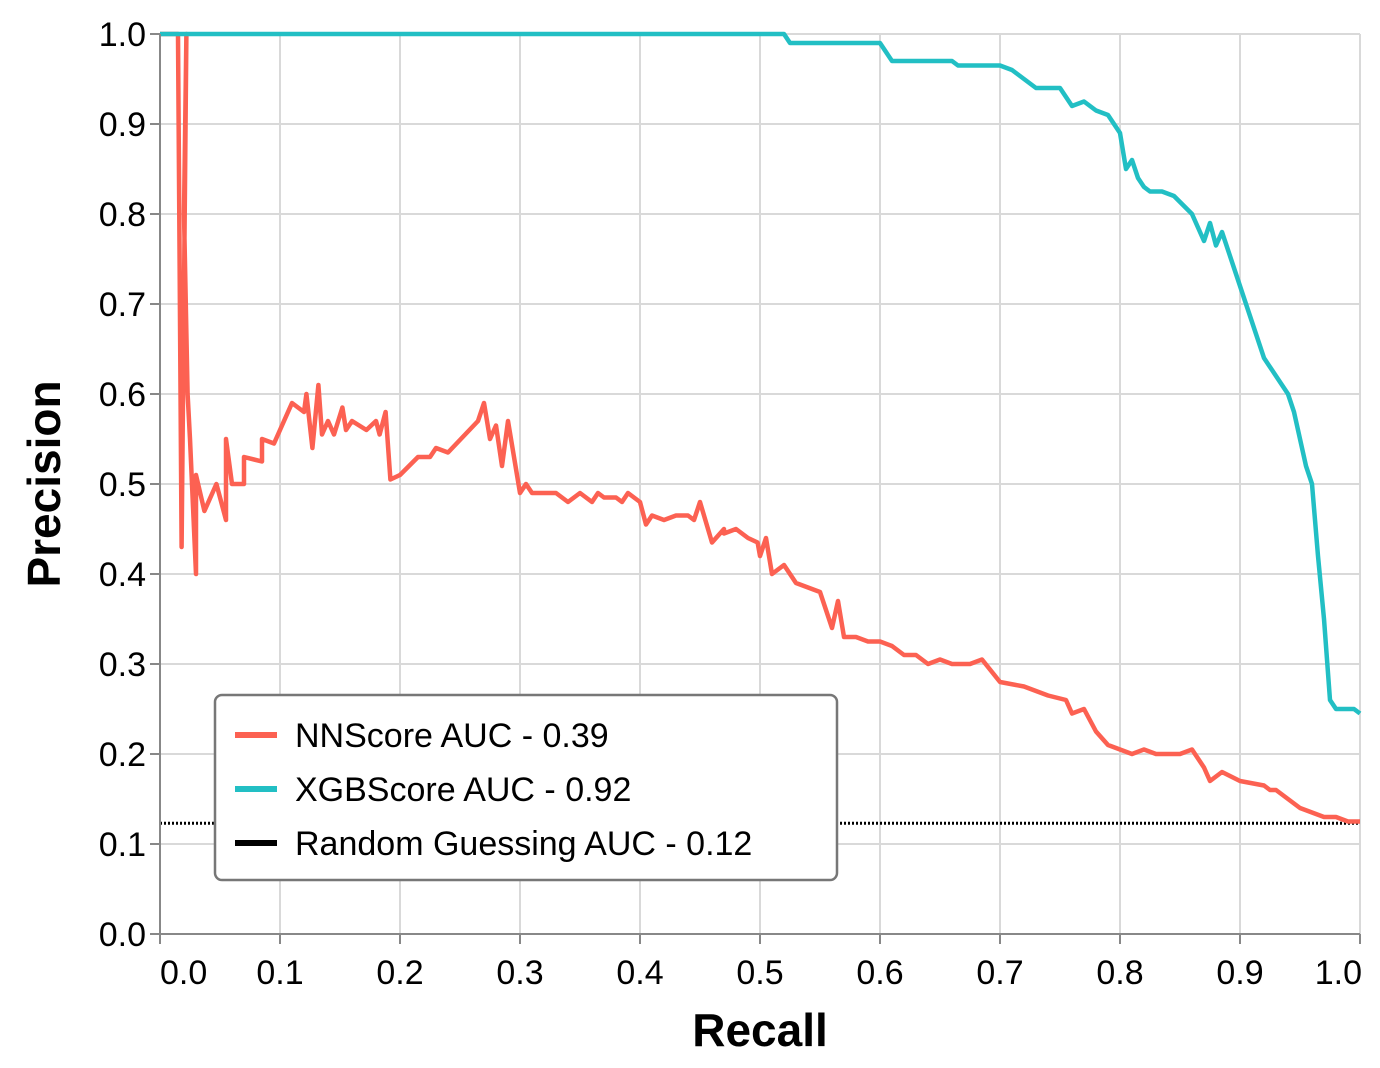  I want to click on x-tick-label: 0.1, so click(279, 973).